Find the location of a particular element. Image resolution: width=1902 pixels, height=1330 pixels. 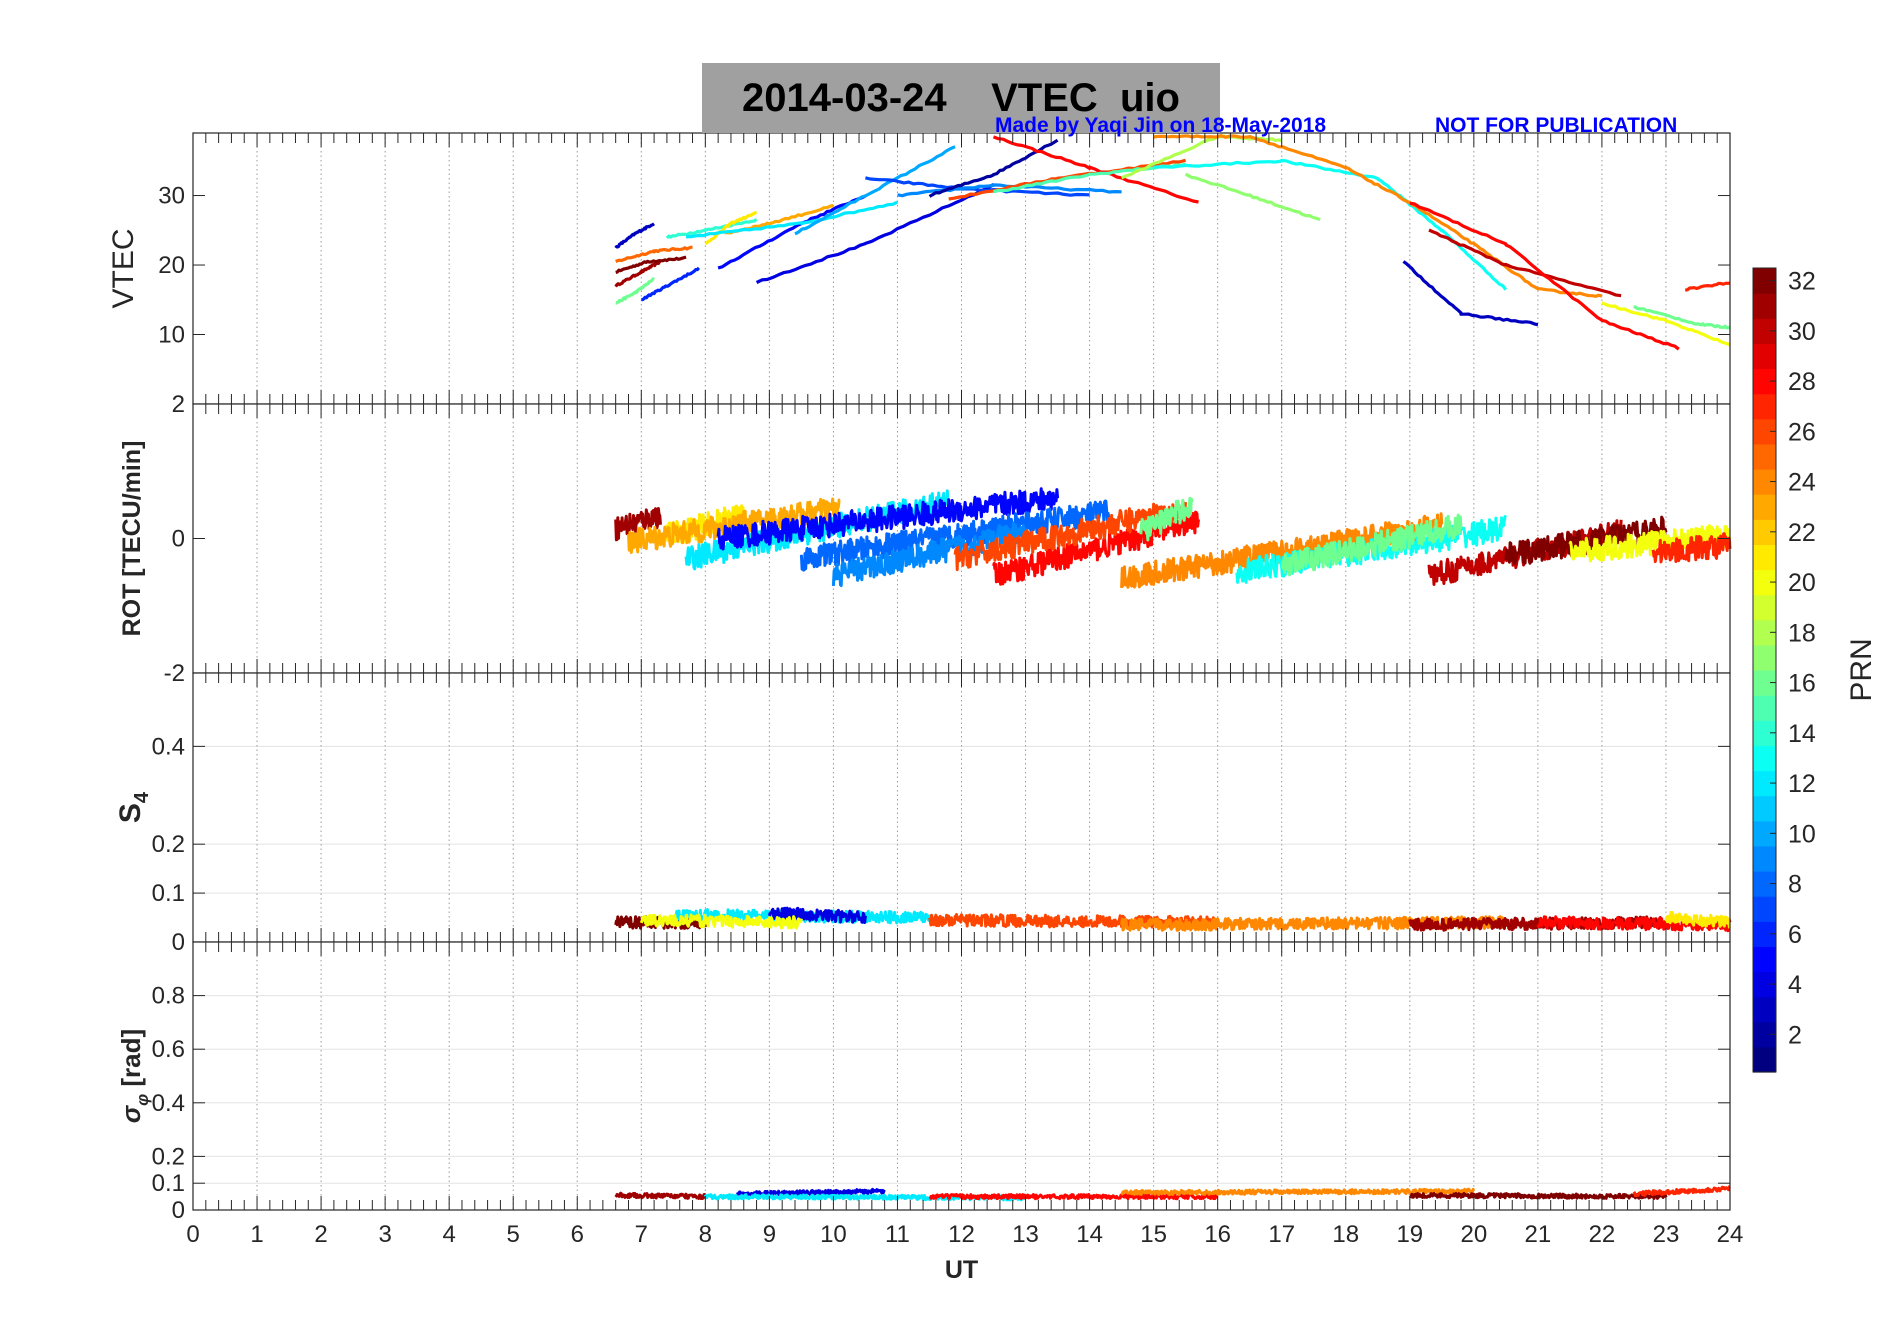

x-tick-label: 12 is located at coordinates (961, 1234).